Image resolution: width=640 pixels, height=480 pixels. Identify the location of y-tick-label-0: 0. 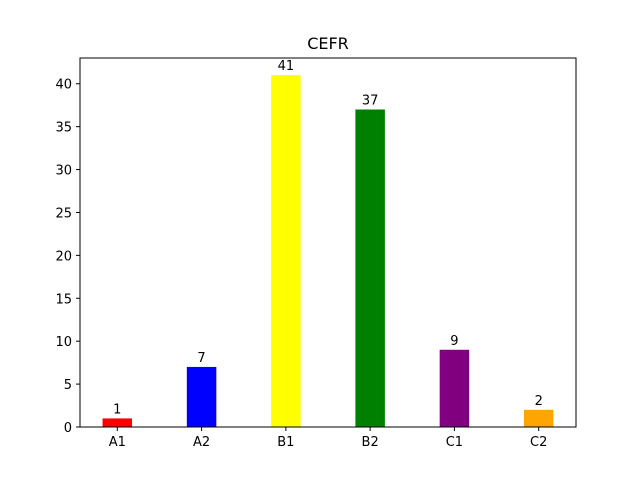
(68, 428).